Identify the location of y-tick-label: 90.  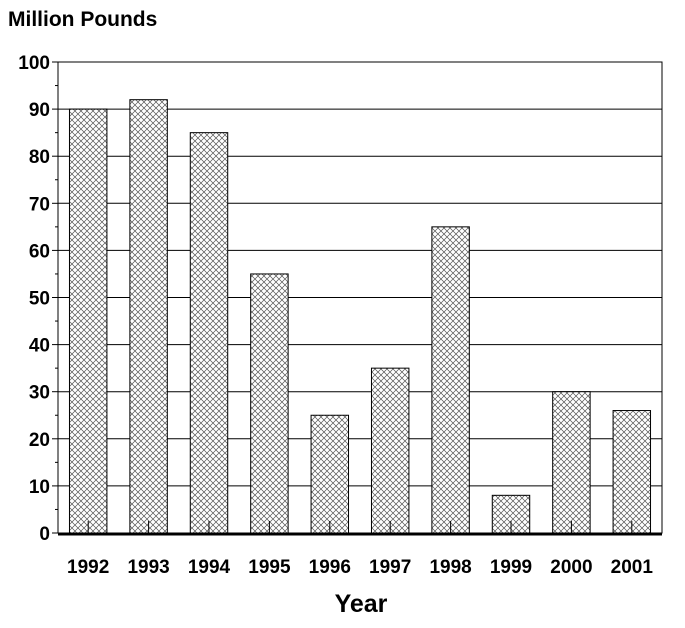
(39, 110).